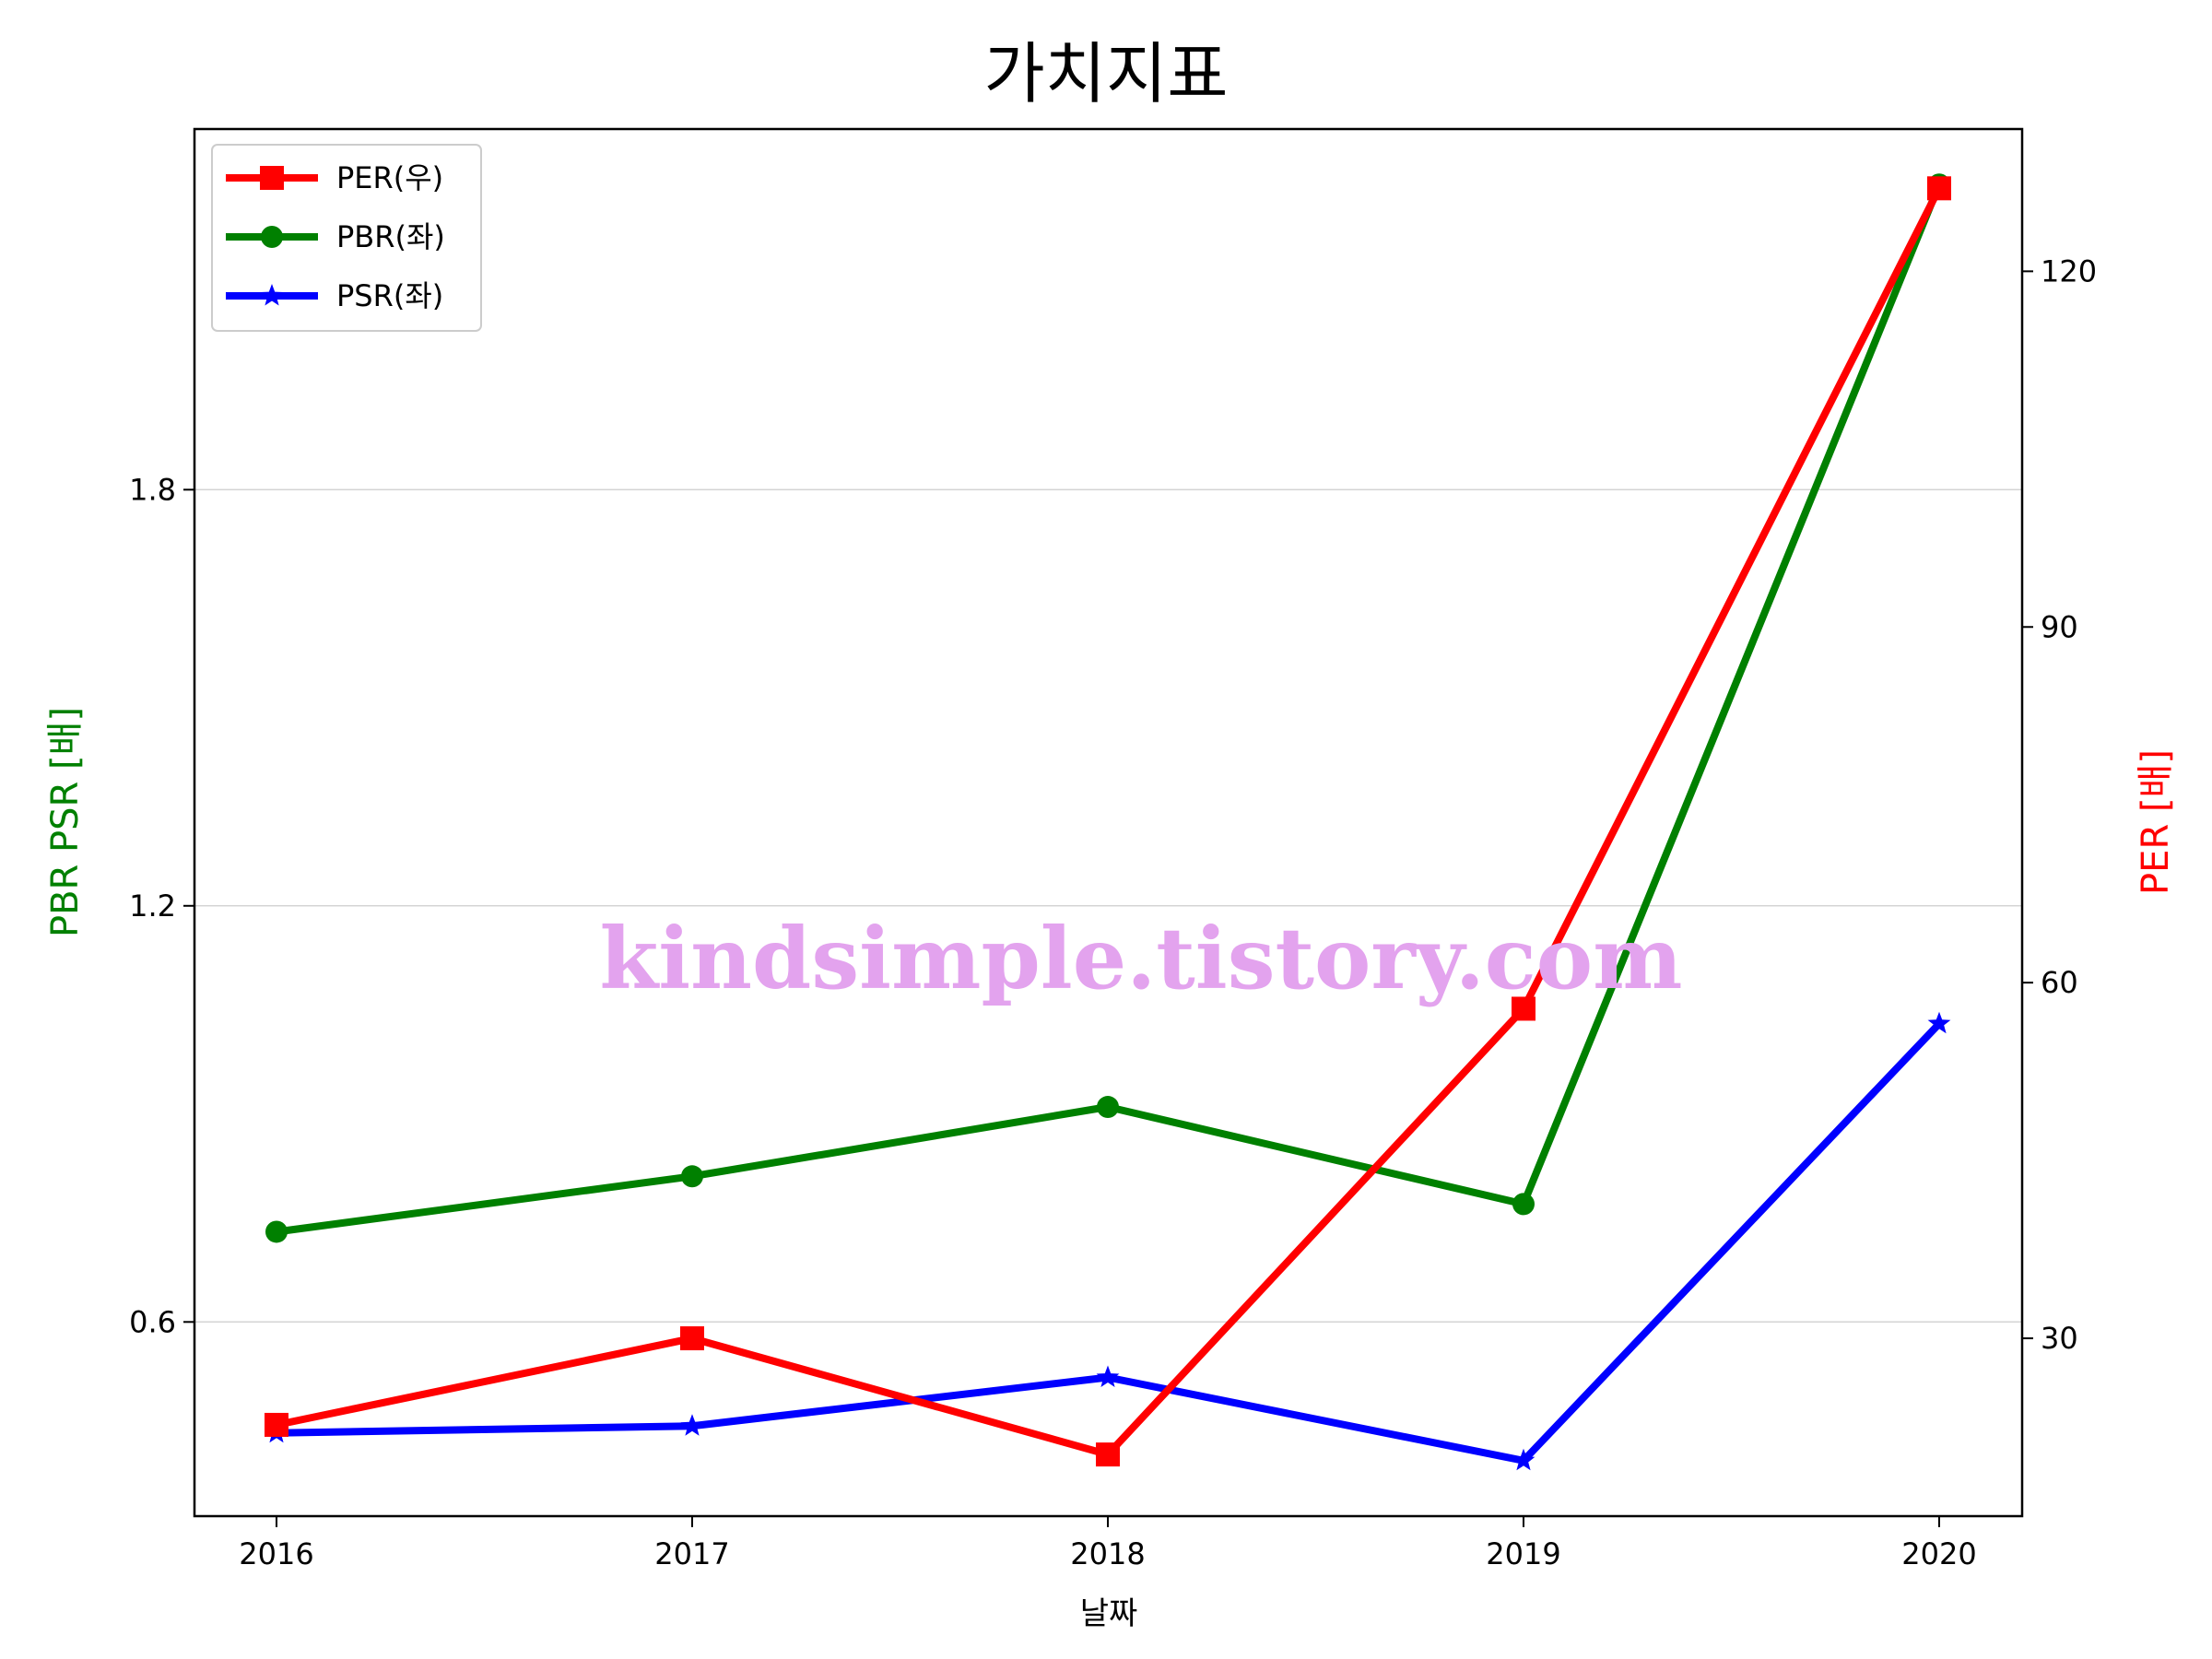 This screenshot has width=2212, height=1659. What do you see at coordinates (1140, 958) in the screenshot?
I see `watermark: kindsimple.tistory.com` at bounding box center [1140, 958].